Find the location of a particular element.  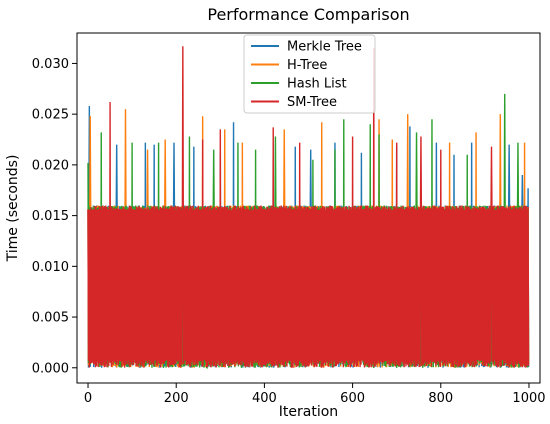

legend-label: SM-Tree is located at coordinates (312, 102).